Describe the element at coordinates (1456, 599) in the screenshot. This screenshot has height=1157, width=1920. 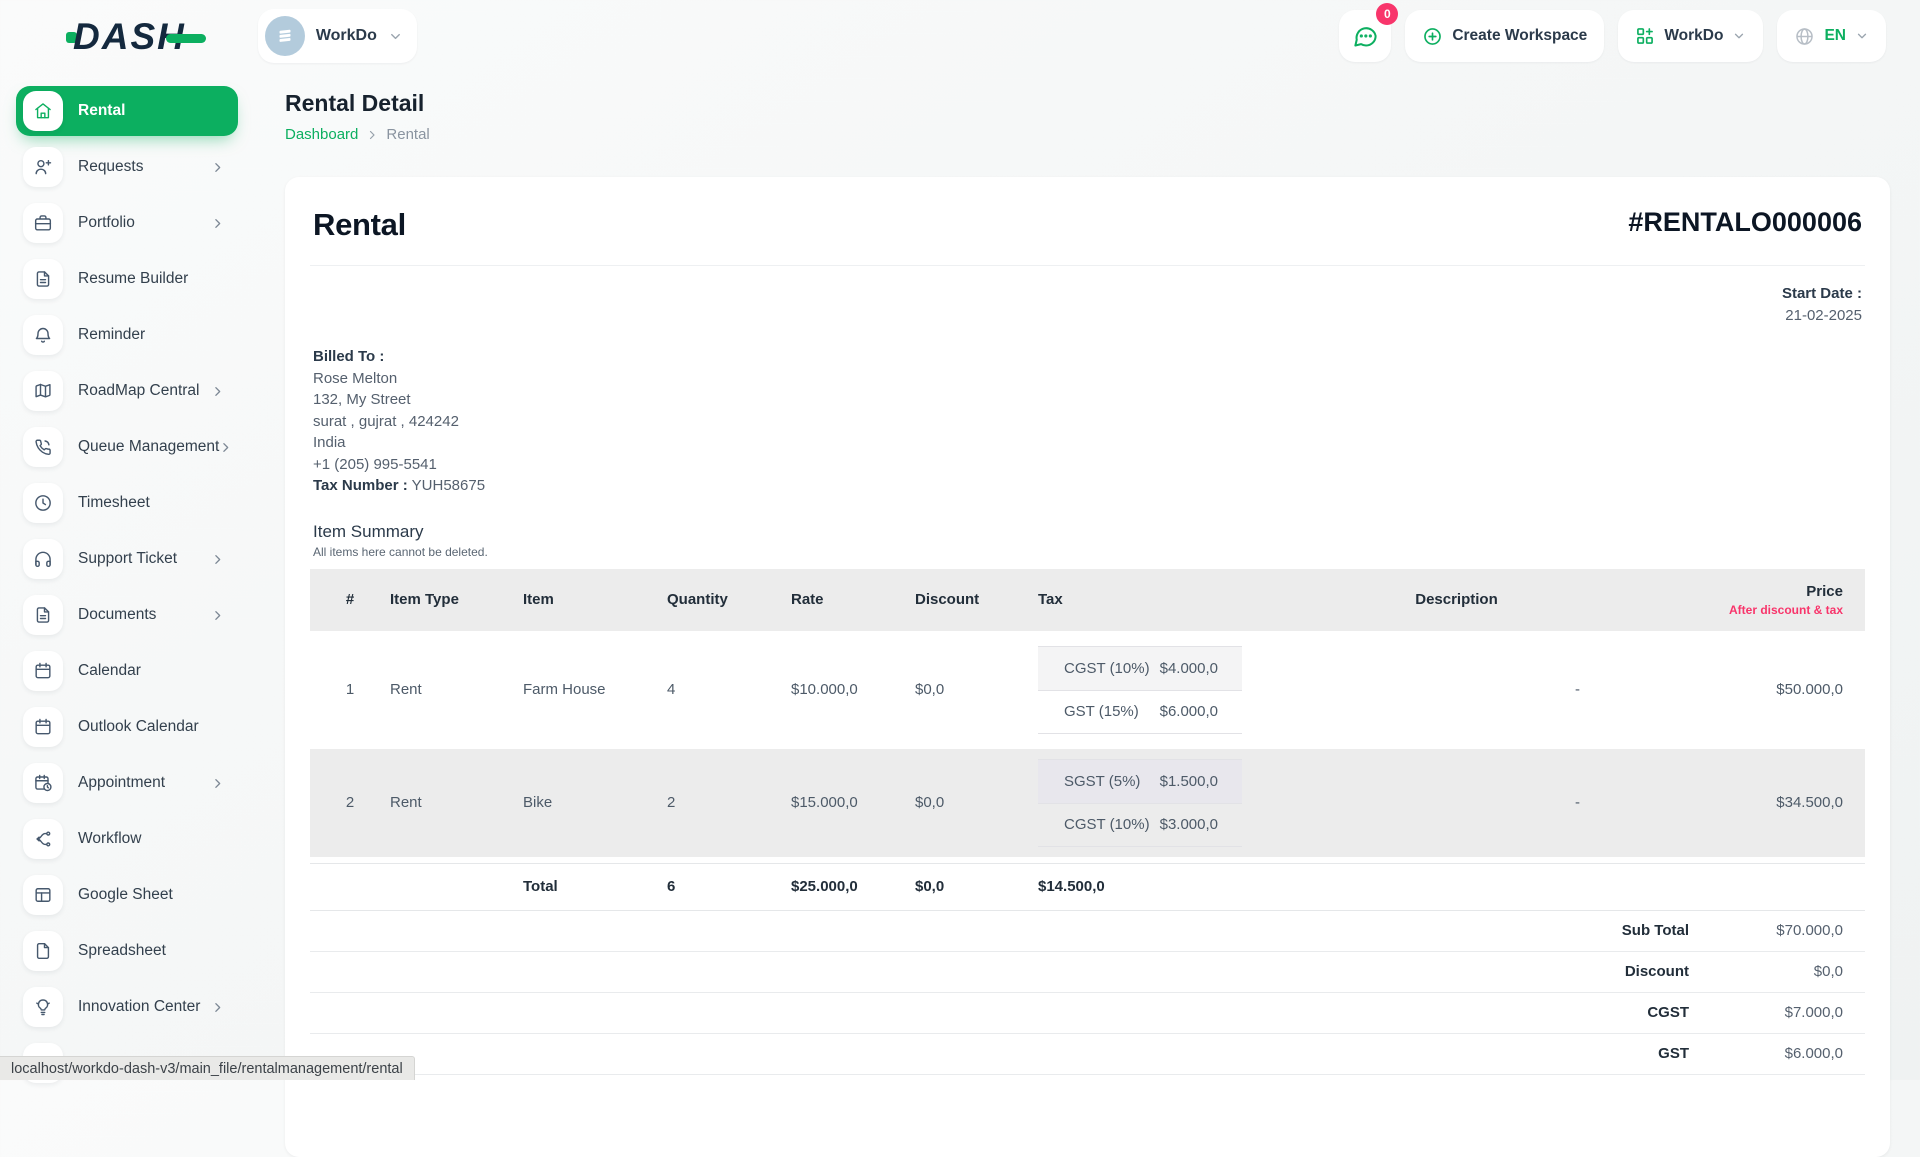
I see `col-header-description: Description` at that location.